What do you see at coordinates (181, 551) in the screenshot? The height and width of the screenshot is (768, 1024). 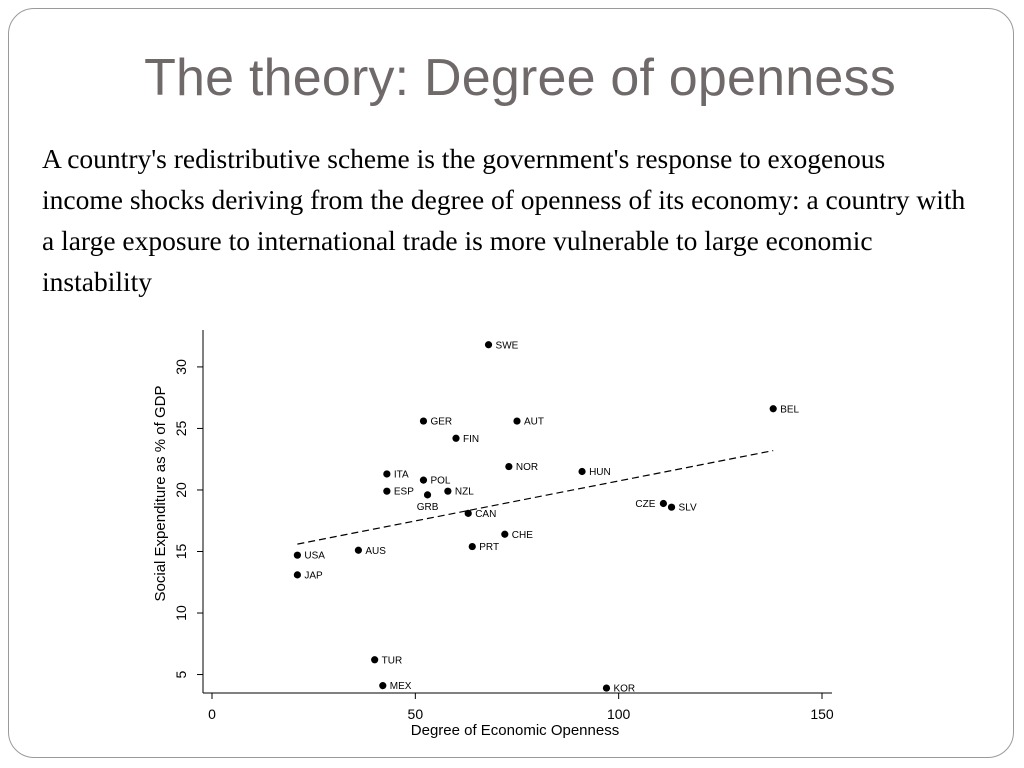 I see `y-tick-label: 15` at bounding box center [181, 551].